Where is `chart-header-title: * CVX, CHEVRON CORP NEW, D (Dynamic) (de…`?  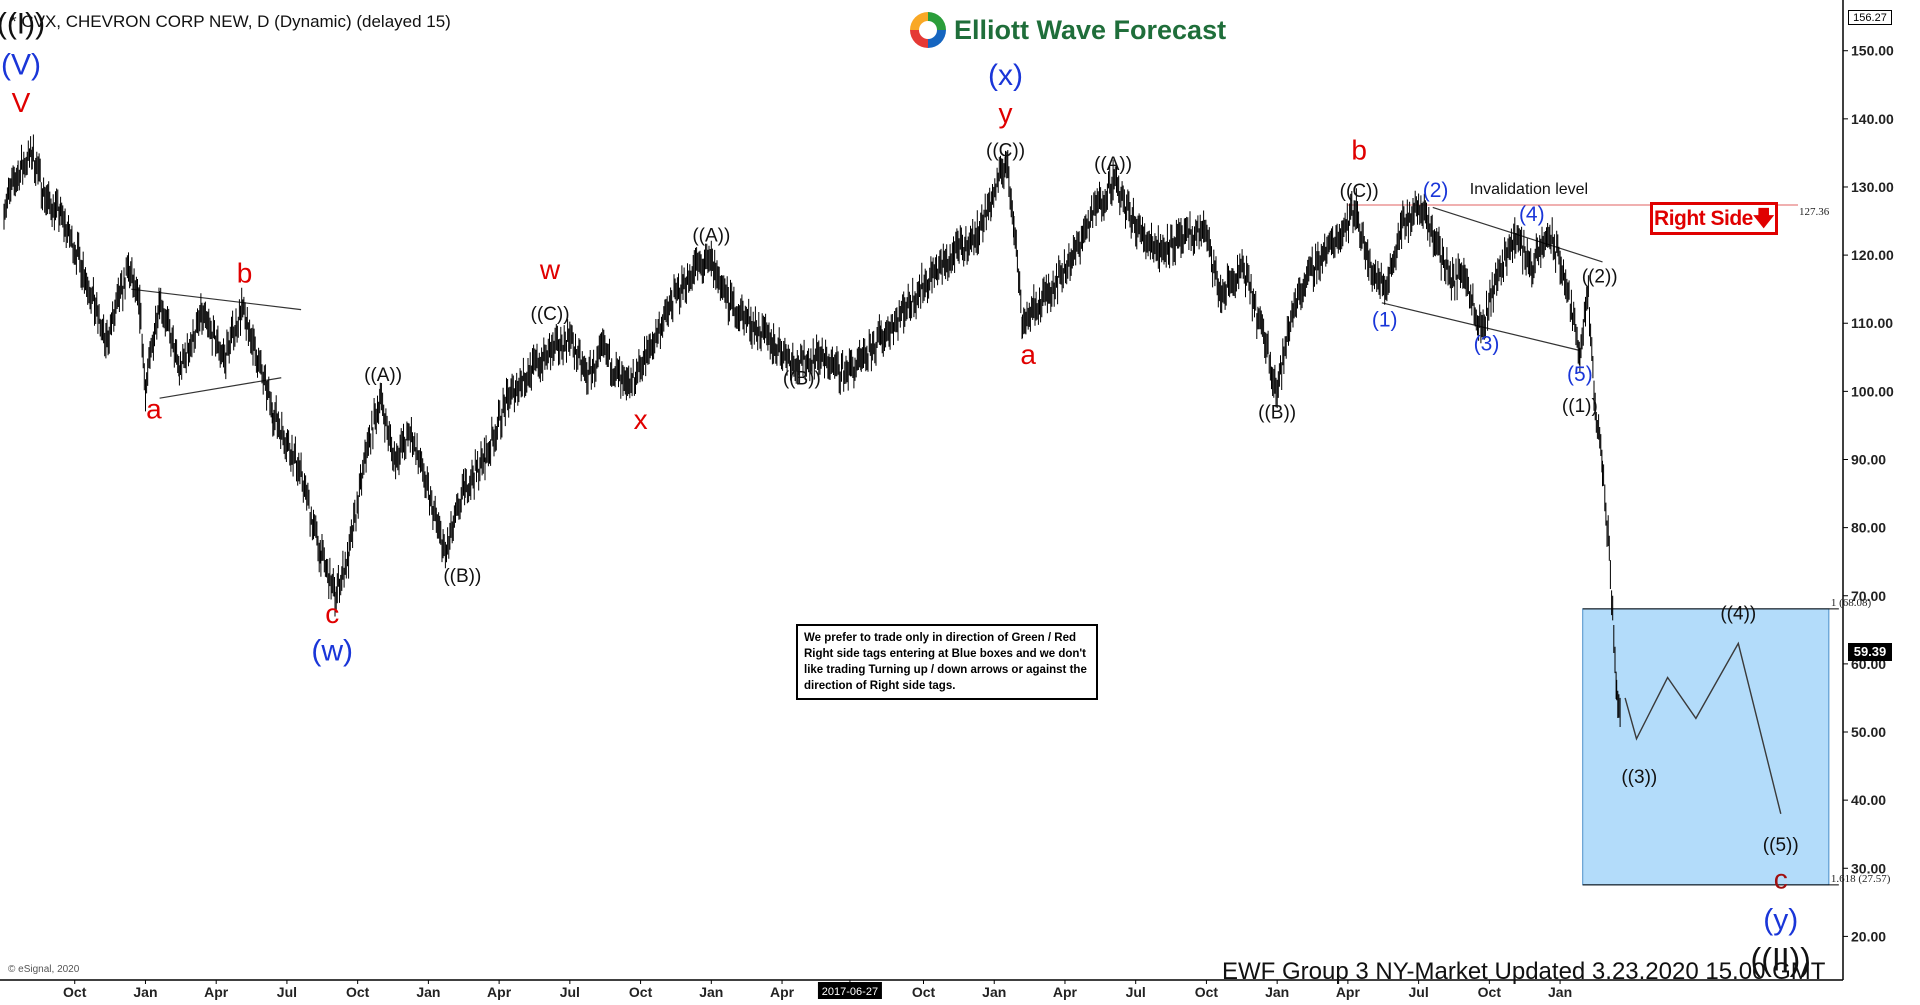
chart-header-title: * CVX, CHEVRON CORP NEW, D (Dynamic) (de… is located at coordinates (230, 21).